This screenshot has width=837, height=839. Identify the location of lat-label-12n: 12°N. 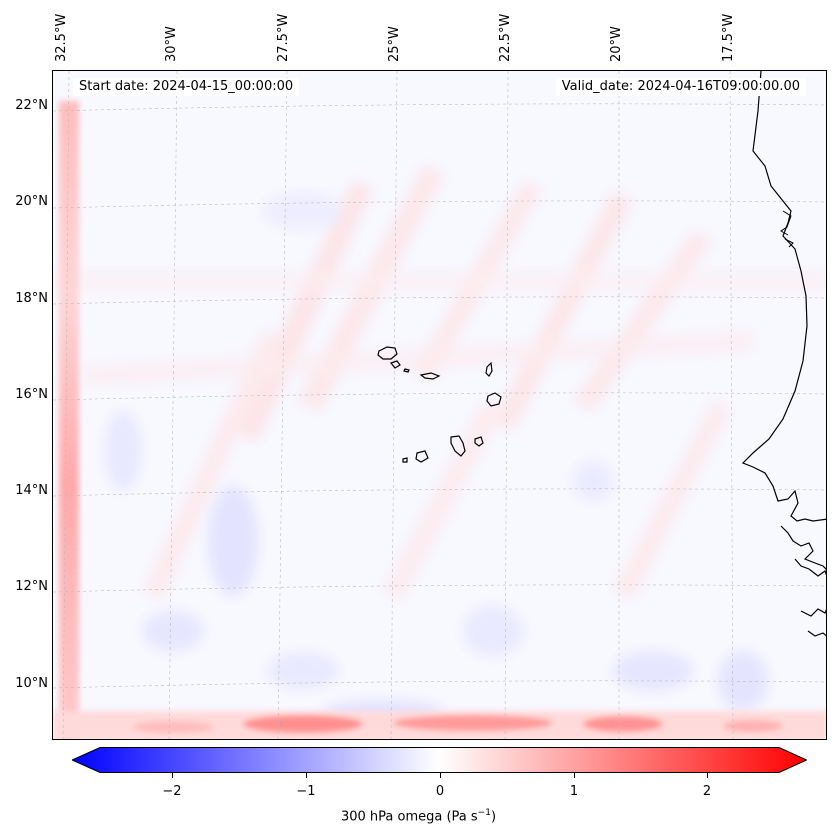
(31, 586).